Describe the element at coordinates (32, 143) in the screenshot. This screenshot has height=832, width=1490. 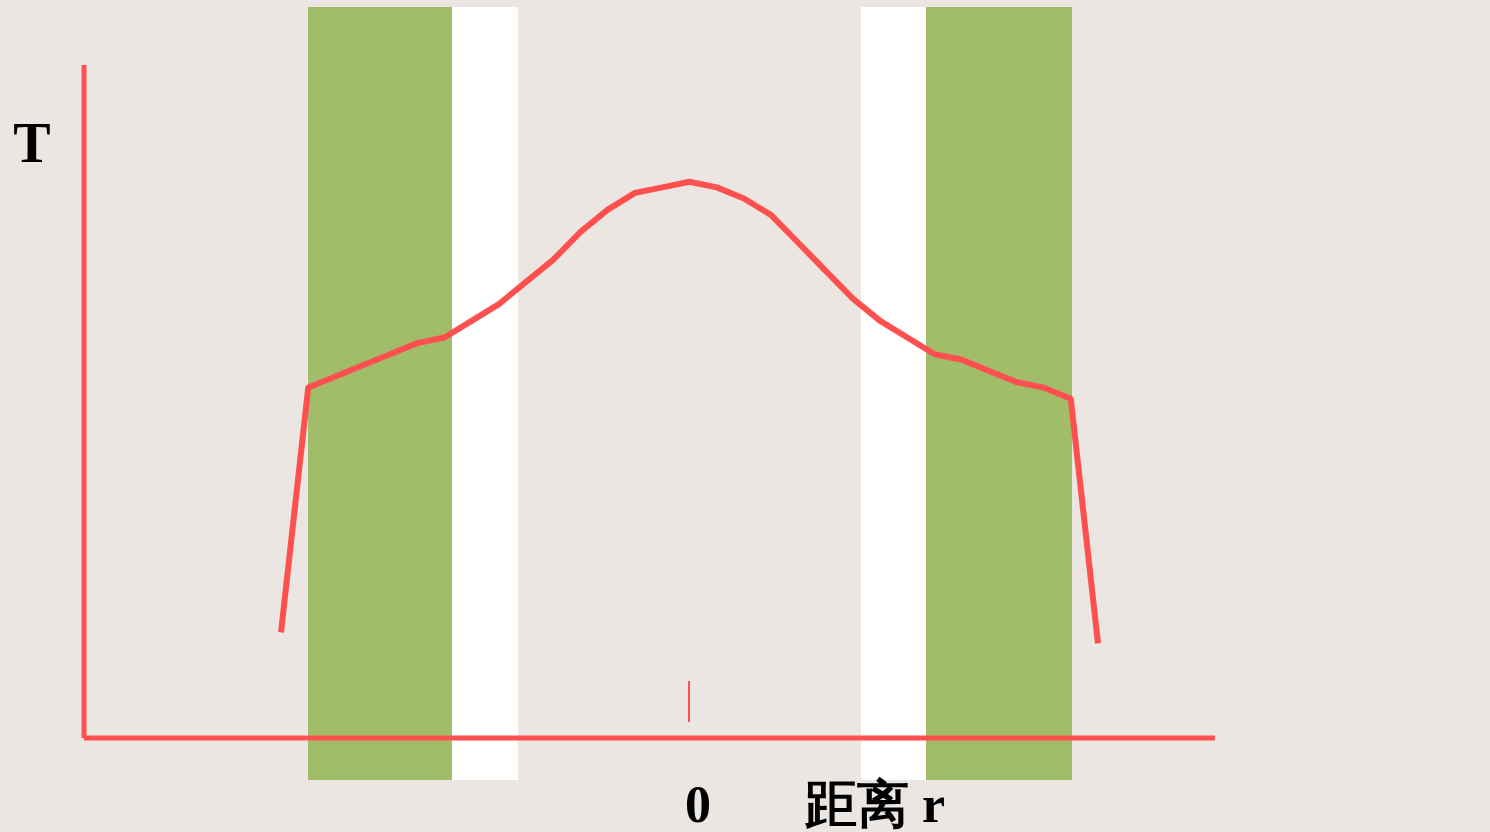
I see `y-axis-title: T` at that location.